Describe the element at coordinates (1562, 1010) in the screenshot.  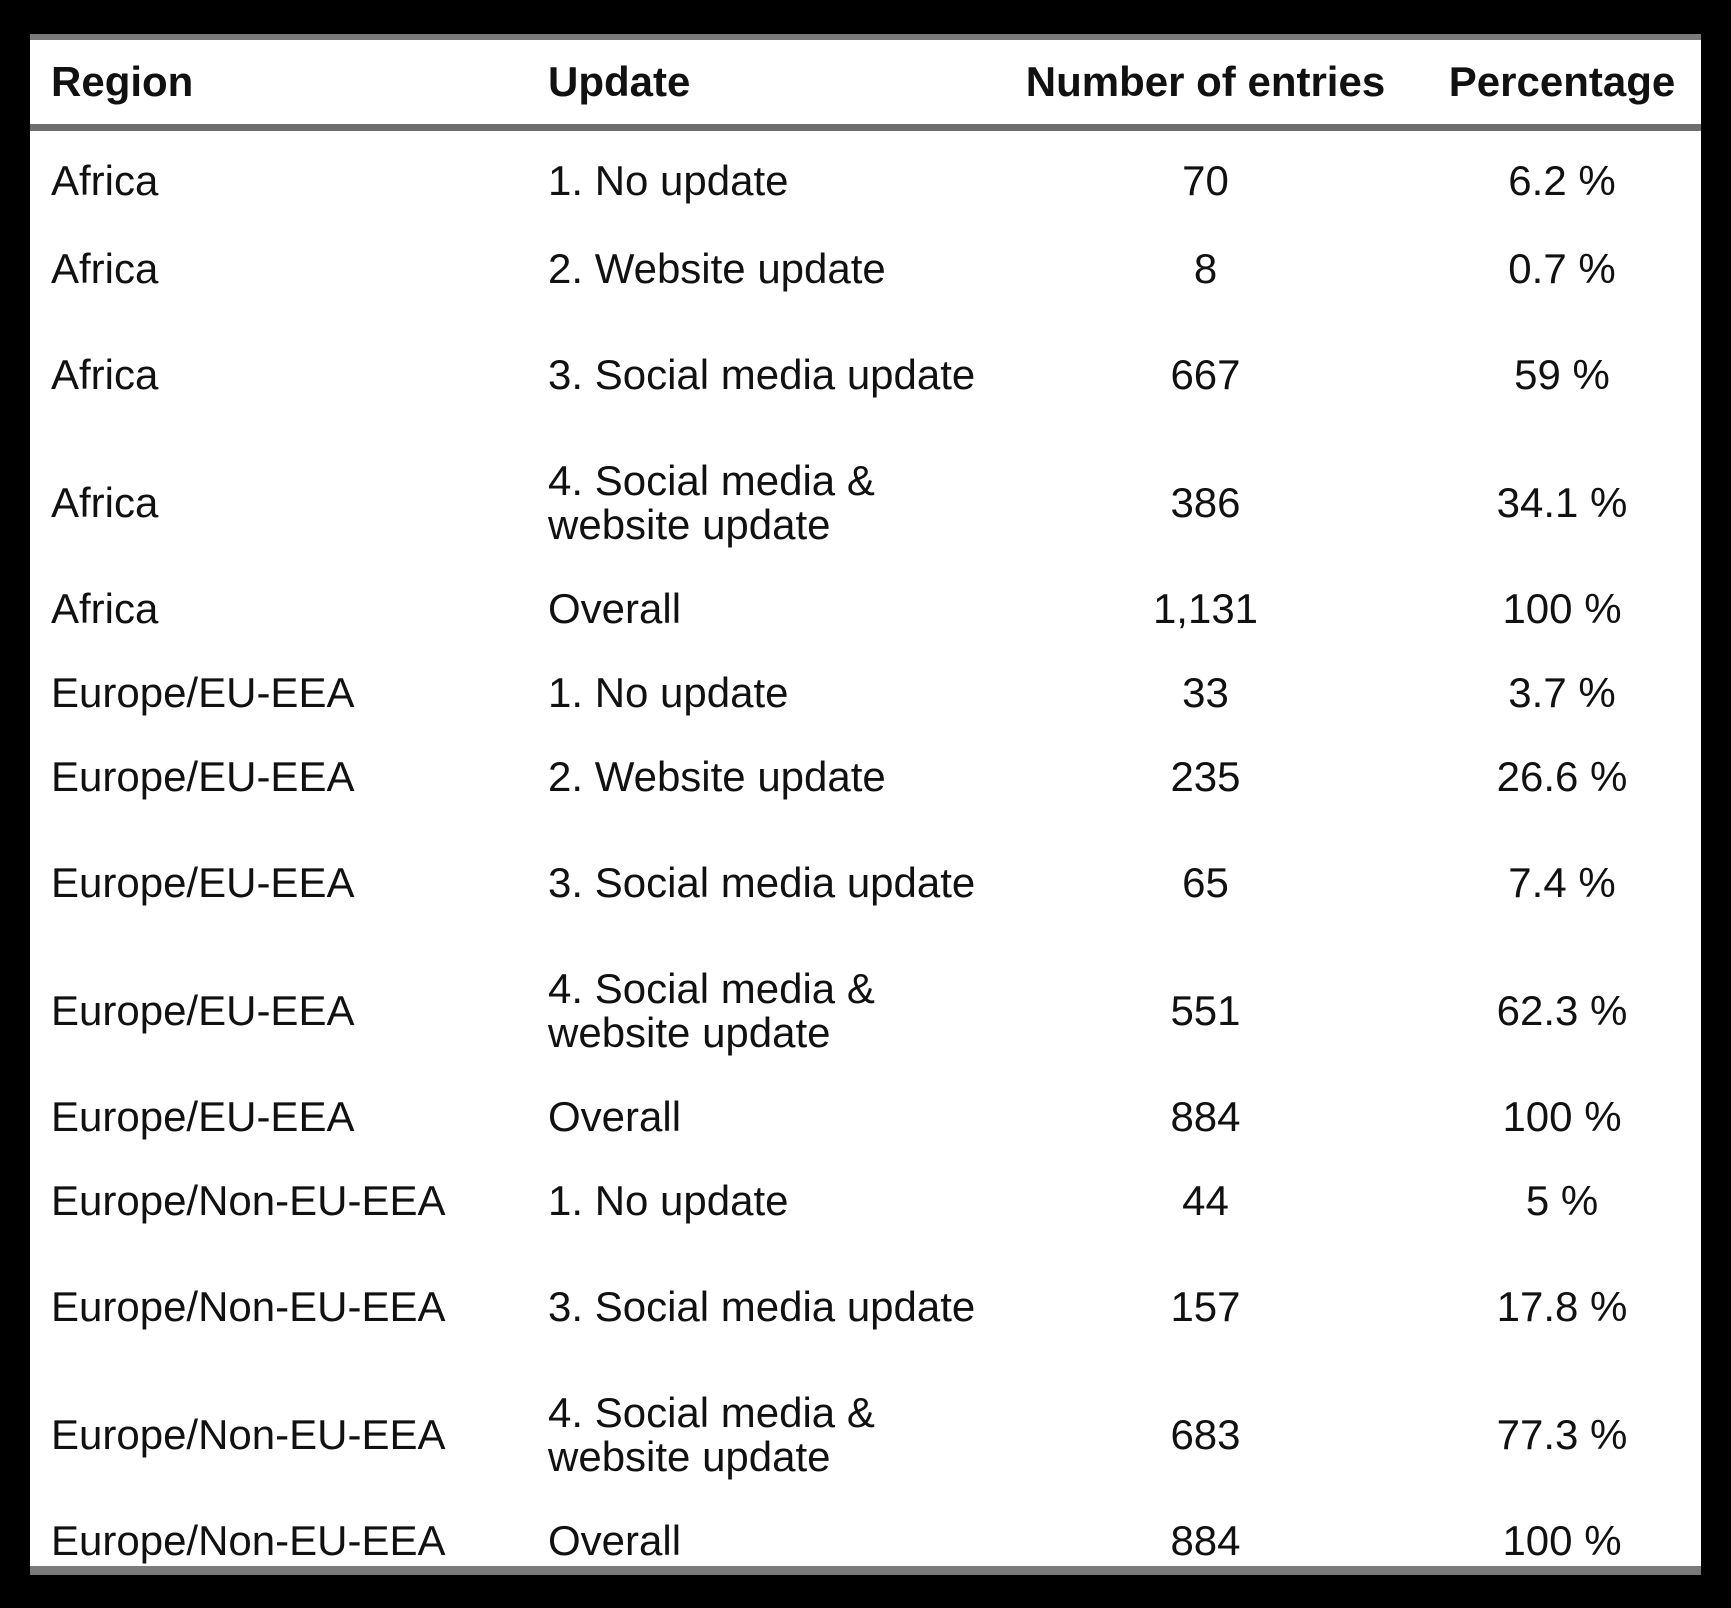
I see `cell-percentage: 62.3 %` at that location.